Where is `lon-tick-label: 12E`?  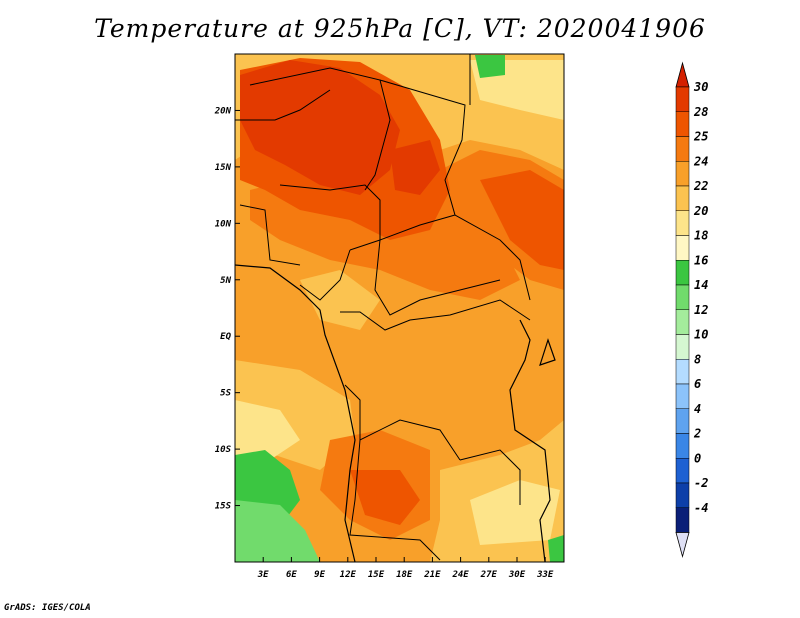
lon-tick-label: 12E is located at coordinates (348, 575).